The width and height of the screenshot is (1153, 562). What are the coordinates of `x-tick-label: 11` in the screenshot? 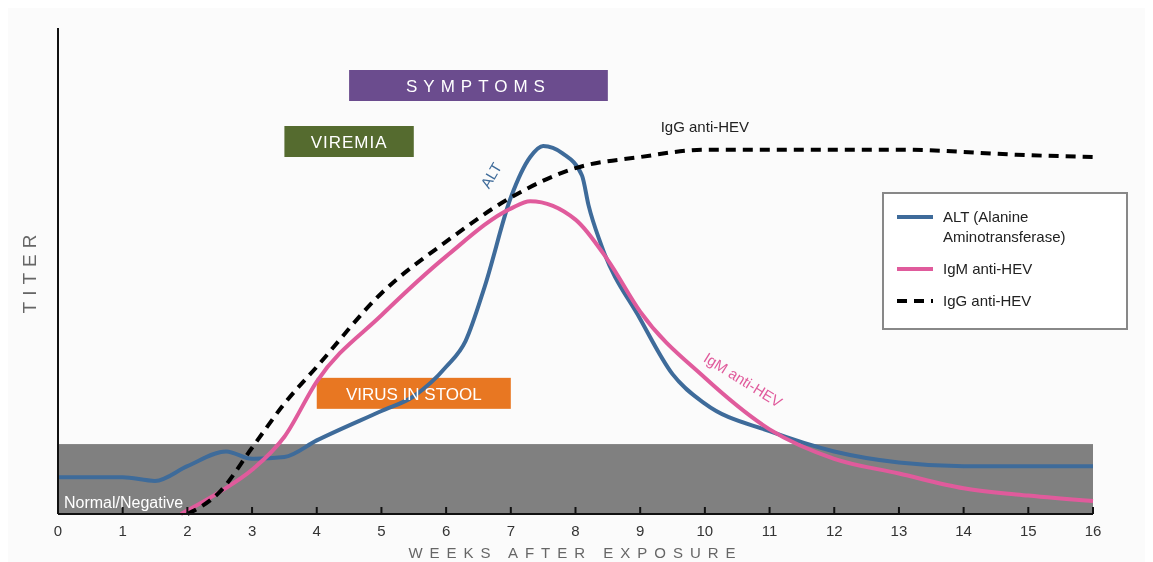 It's located at (769, 530).